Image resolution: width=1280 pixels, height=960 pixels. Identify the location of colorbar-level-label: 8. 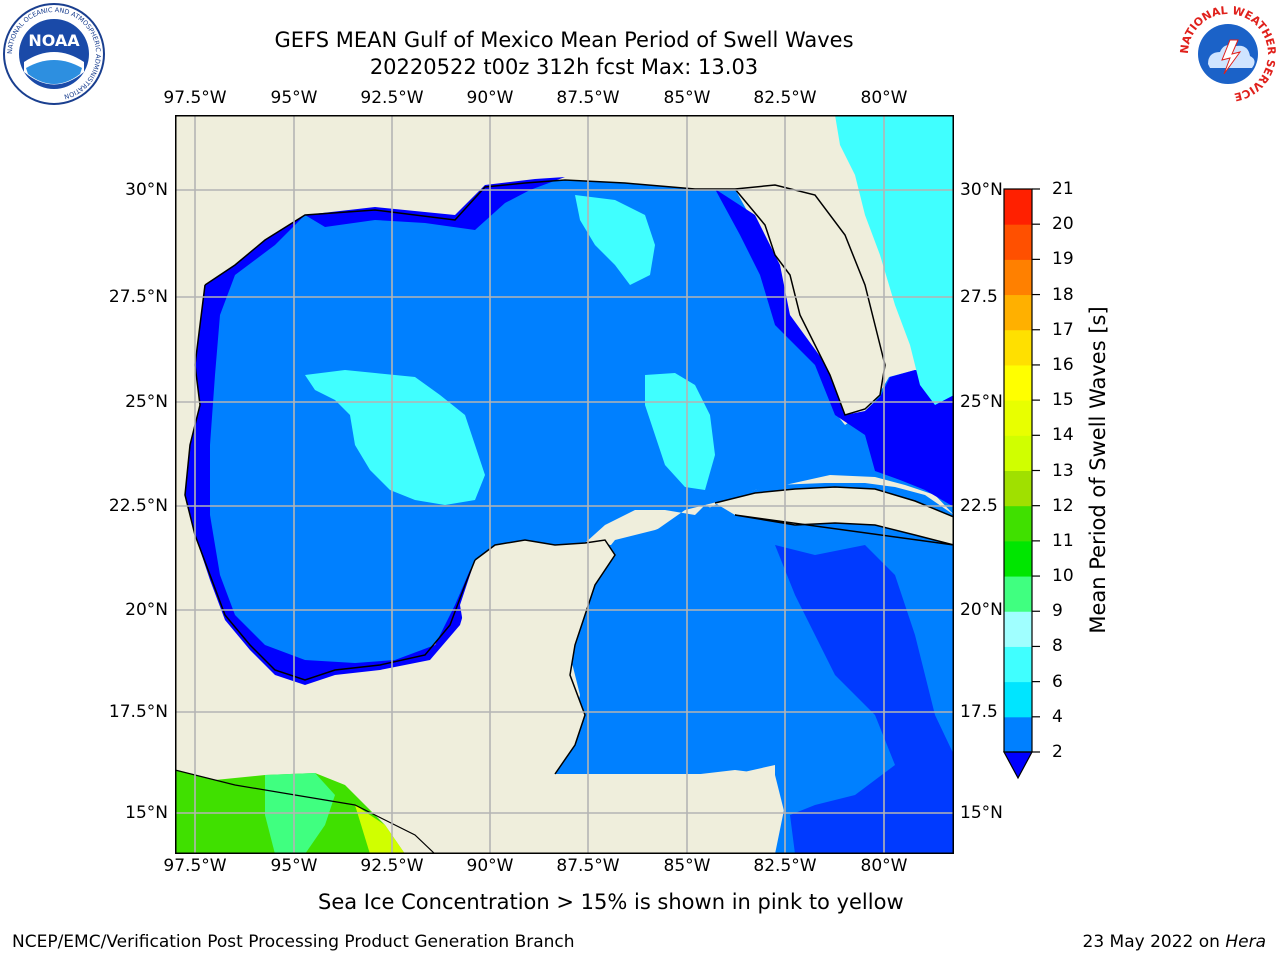
(1057, 646).